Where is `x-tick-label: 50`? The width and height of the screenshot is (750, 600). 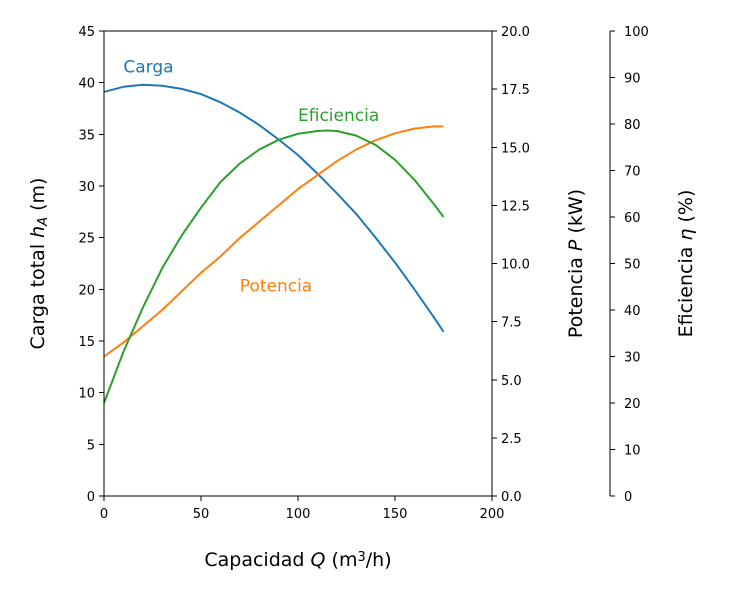 x-tick-label: 50 is located at coordinates (201, 514).